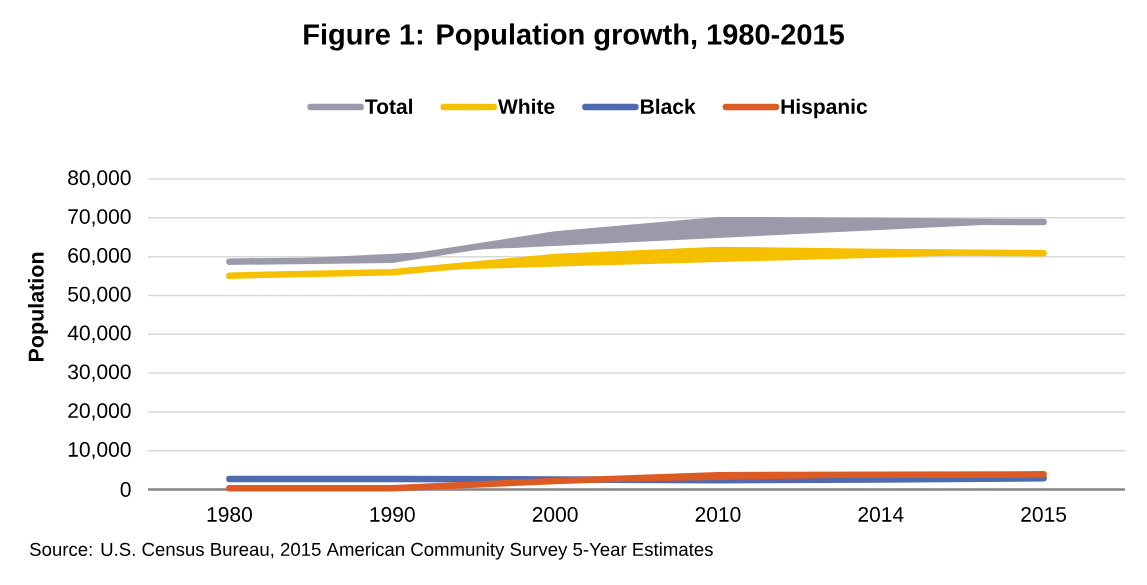 The height and width of the screenshot is (585, 1147). I want to click on x-tick-label: 1980, so click(229, 514).